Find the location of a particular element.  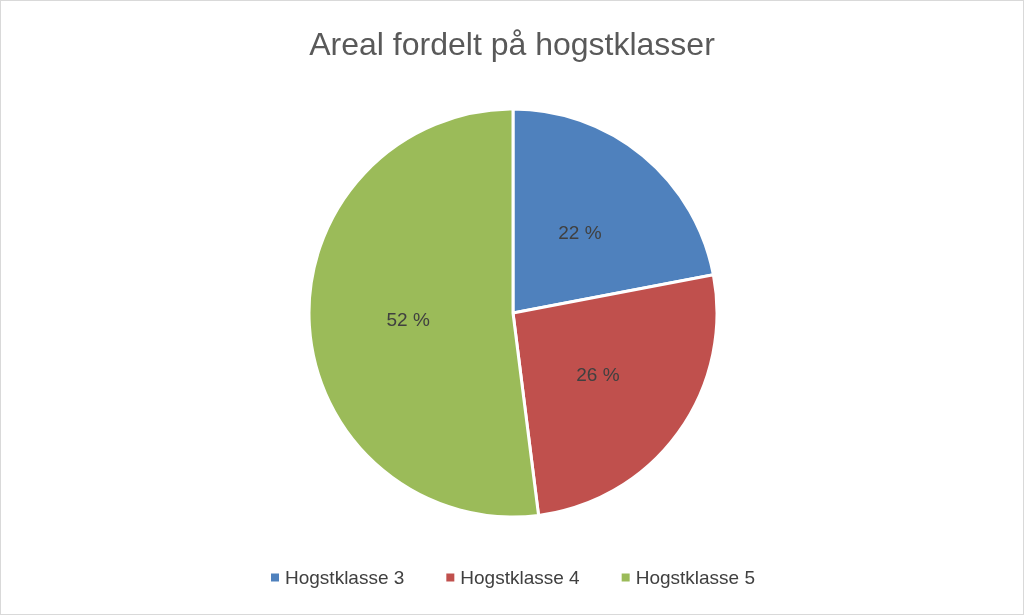

legend-label: Hogstklasse 3 is located at coordinates (345, 577).